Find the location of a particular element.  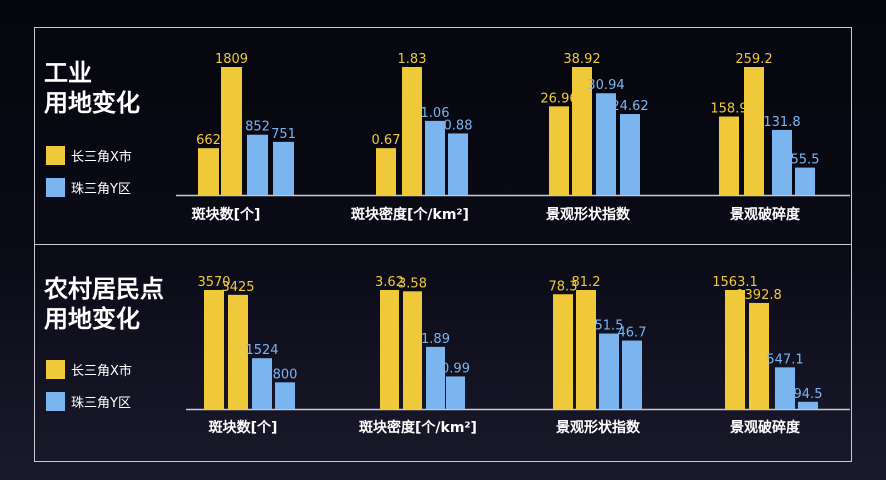

bar-value-label: 1.83 is located at coordinates (412, 59).